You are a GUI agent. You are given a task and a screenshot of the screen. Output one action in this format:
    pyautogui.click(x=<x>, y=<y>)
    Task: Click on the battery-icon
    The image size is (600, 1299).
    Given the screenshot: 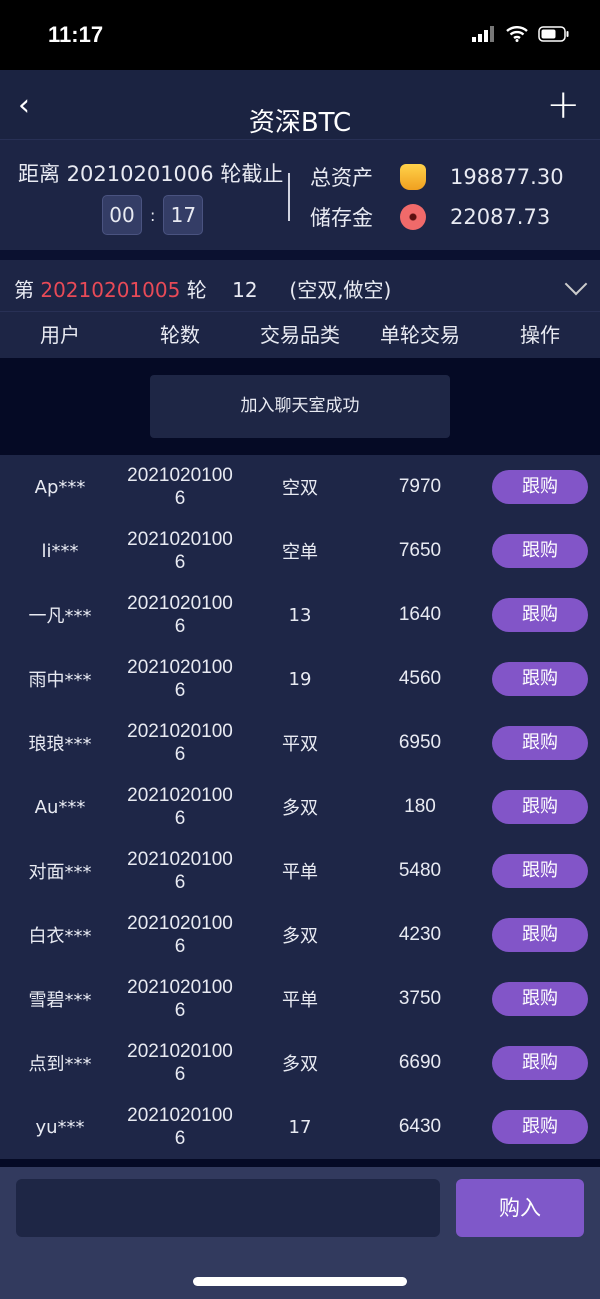 What is the action you would take?
    pyautogui.click(x=553, y=34)
    